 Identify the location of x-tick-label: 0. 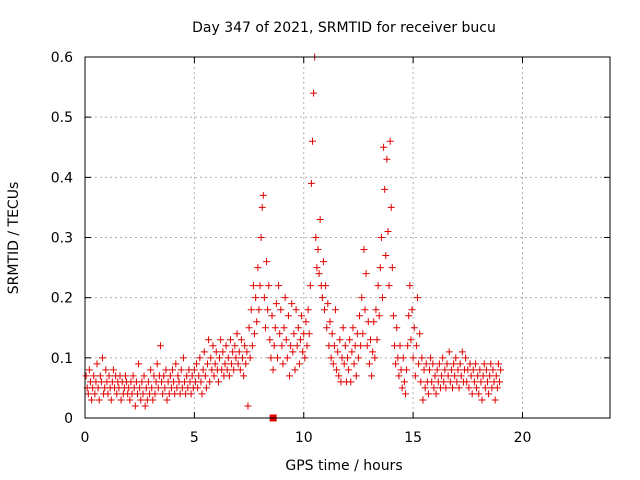
(85, 438).